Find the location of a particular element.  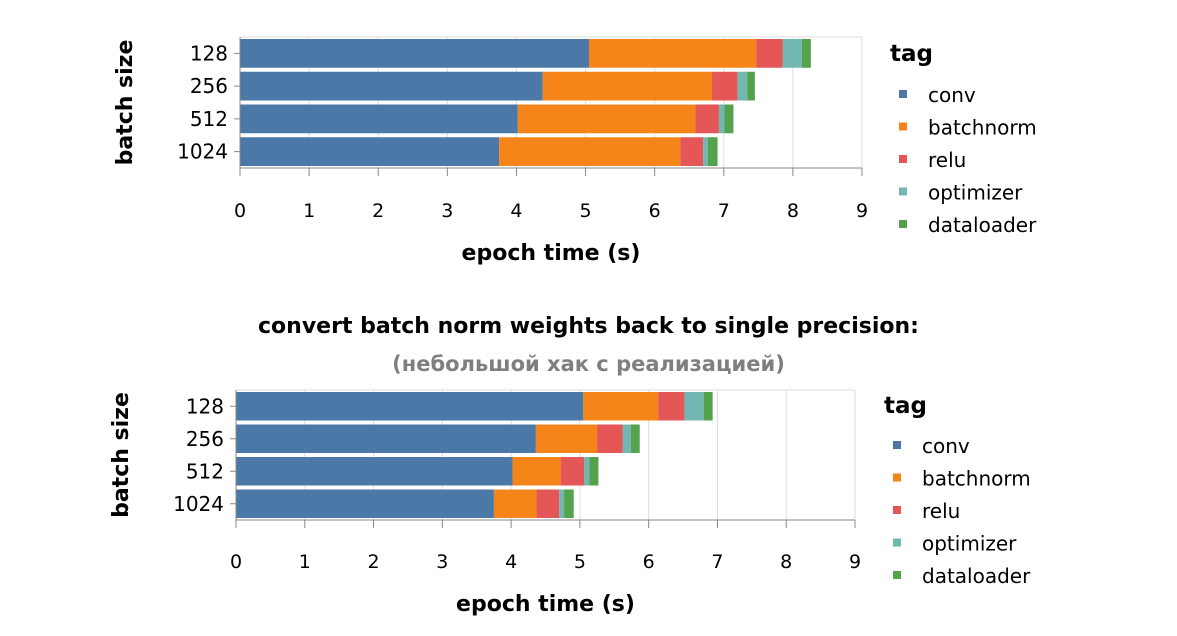

caption-subtitle: (небольшой хак с реализацией) is located at coordinates (588, 364).